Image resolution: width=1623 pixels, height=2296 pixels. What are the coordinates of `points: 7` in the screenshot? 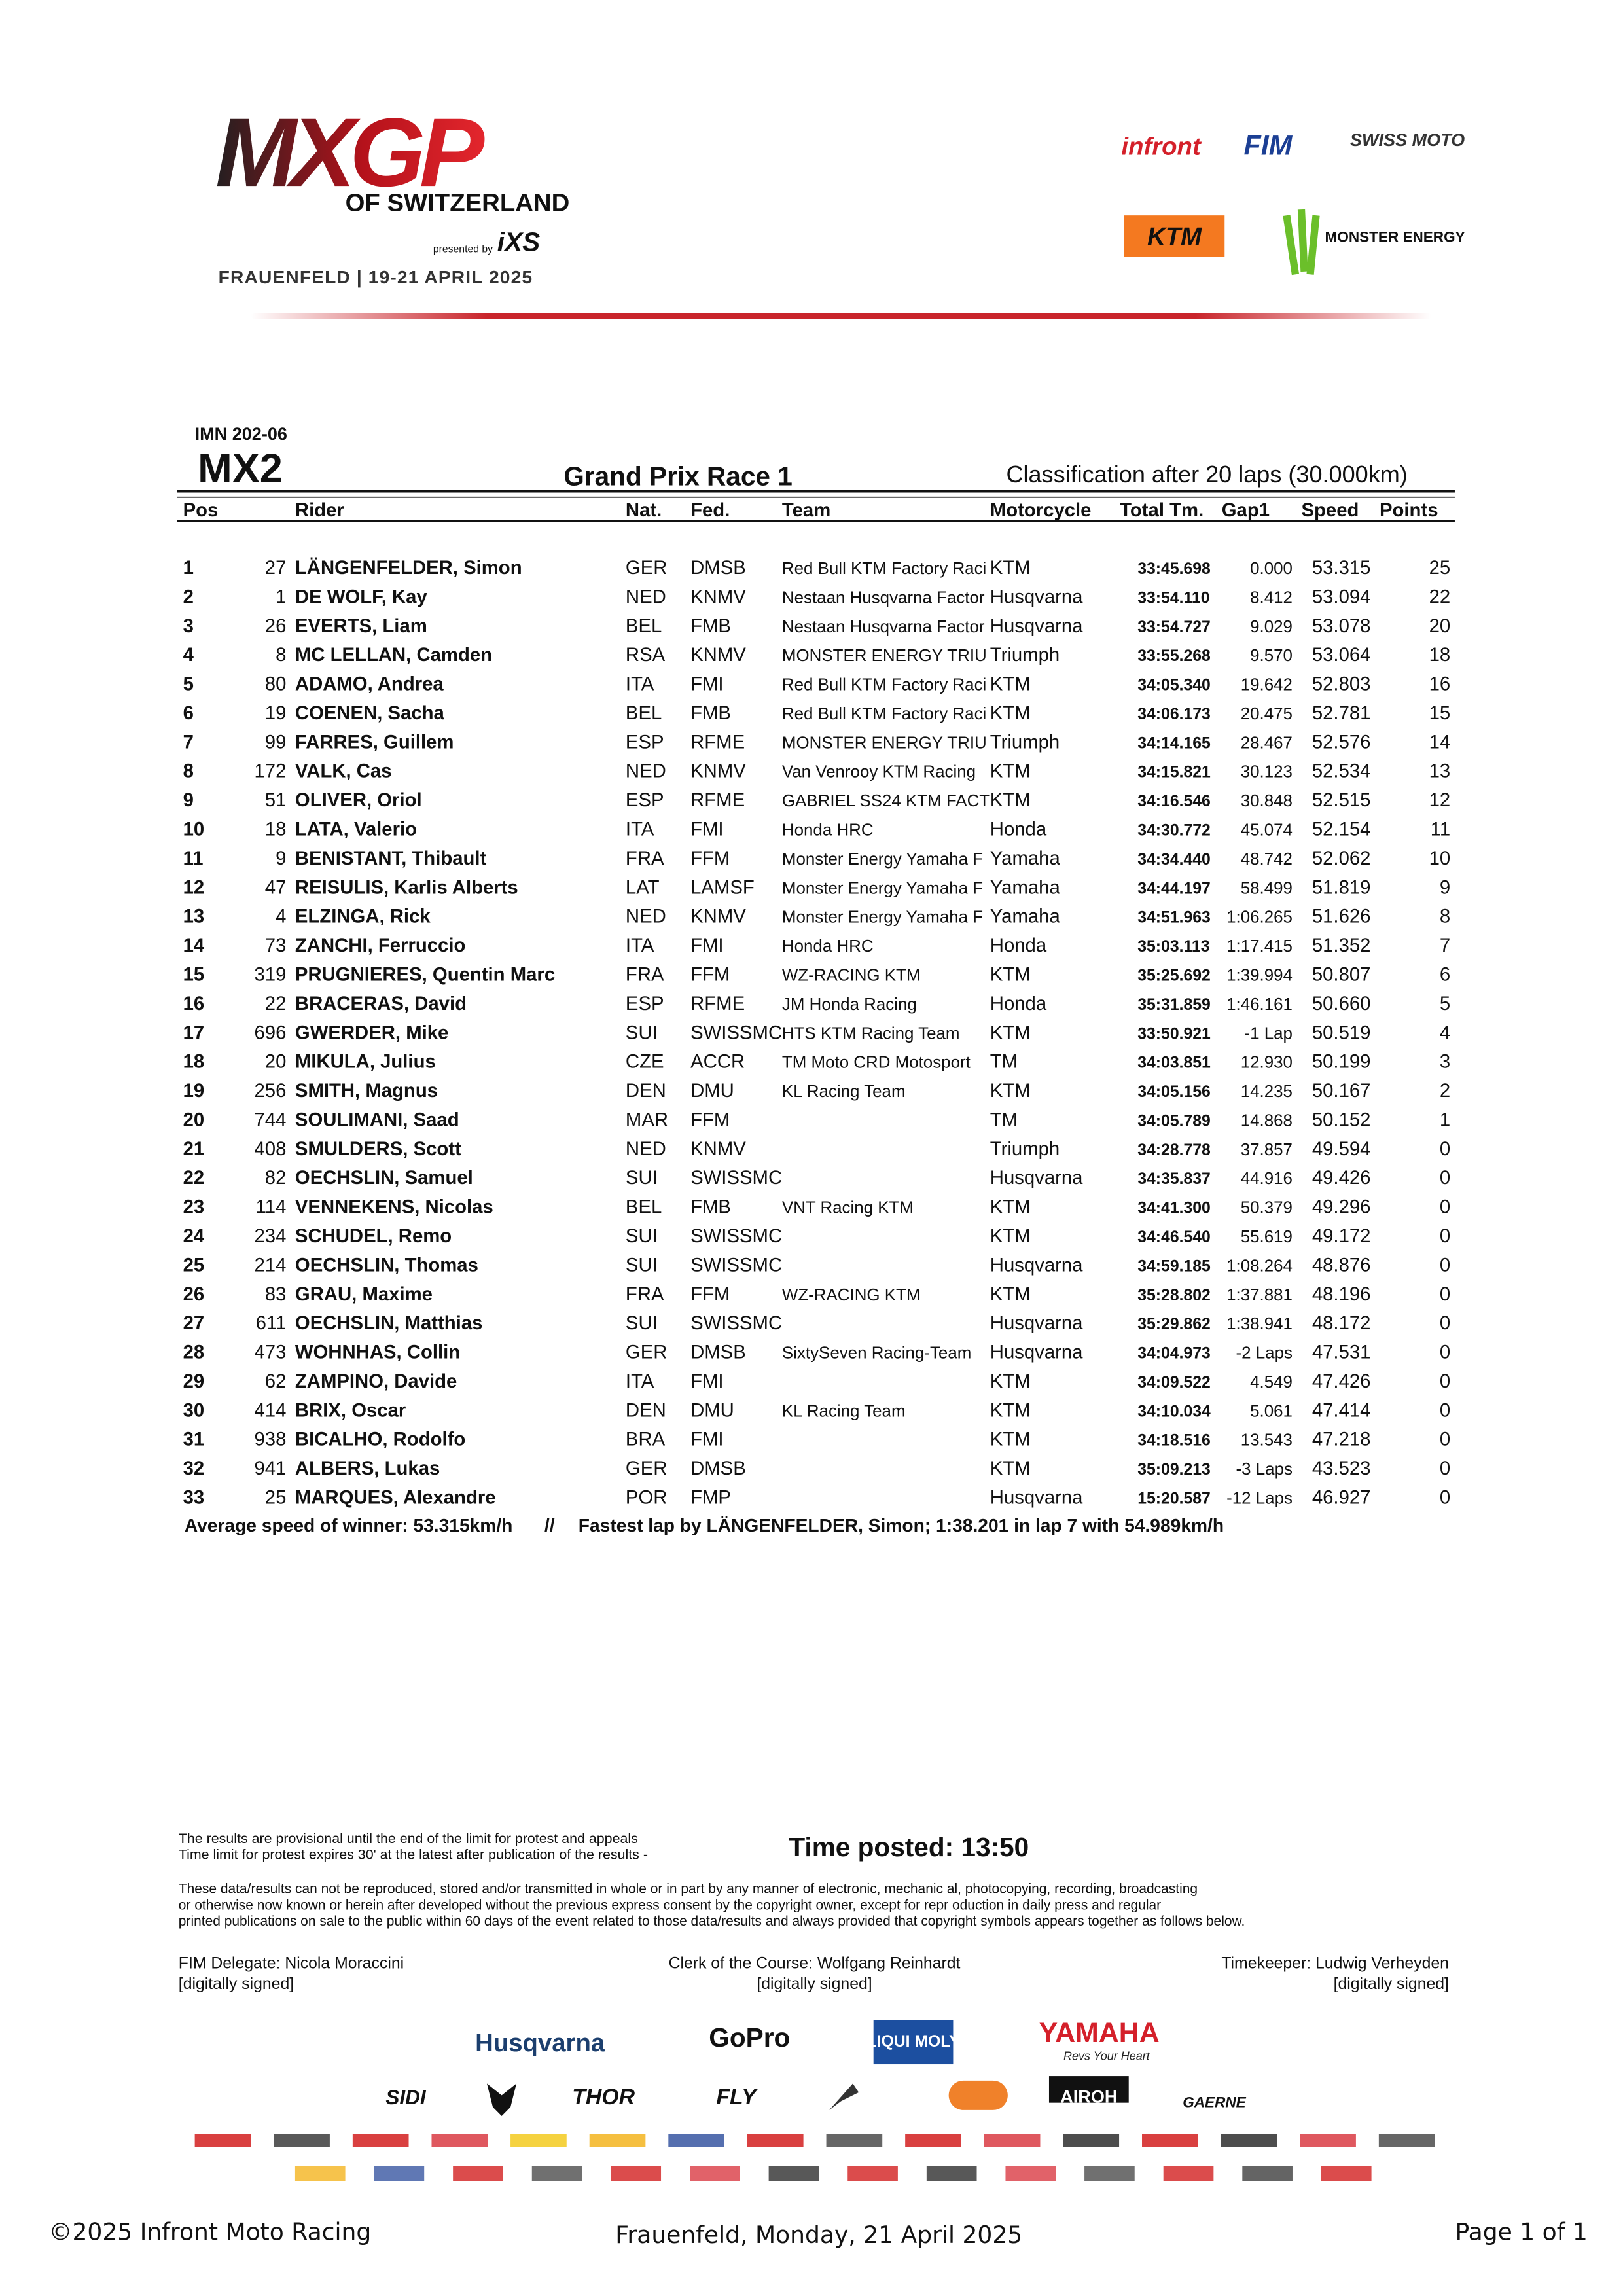 It's located at (1445, 945).